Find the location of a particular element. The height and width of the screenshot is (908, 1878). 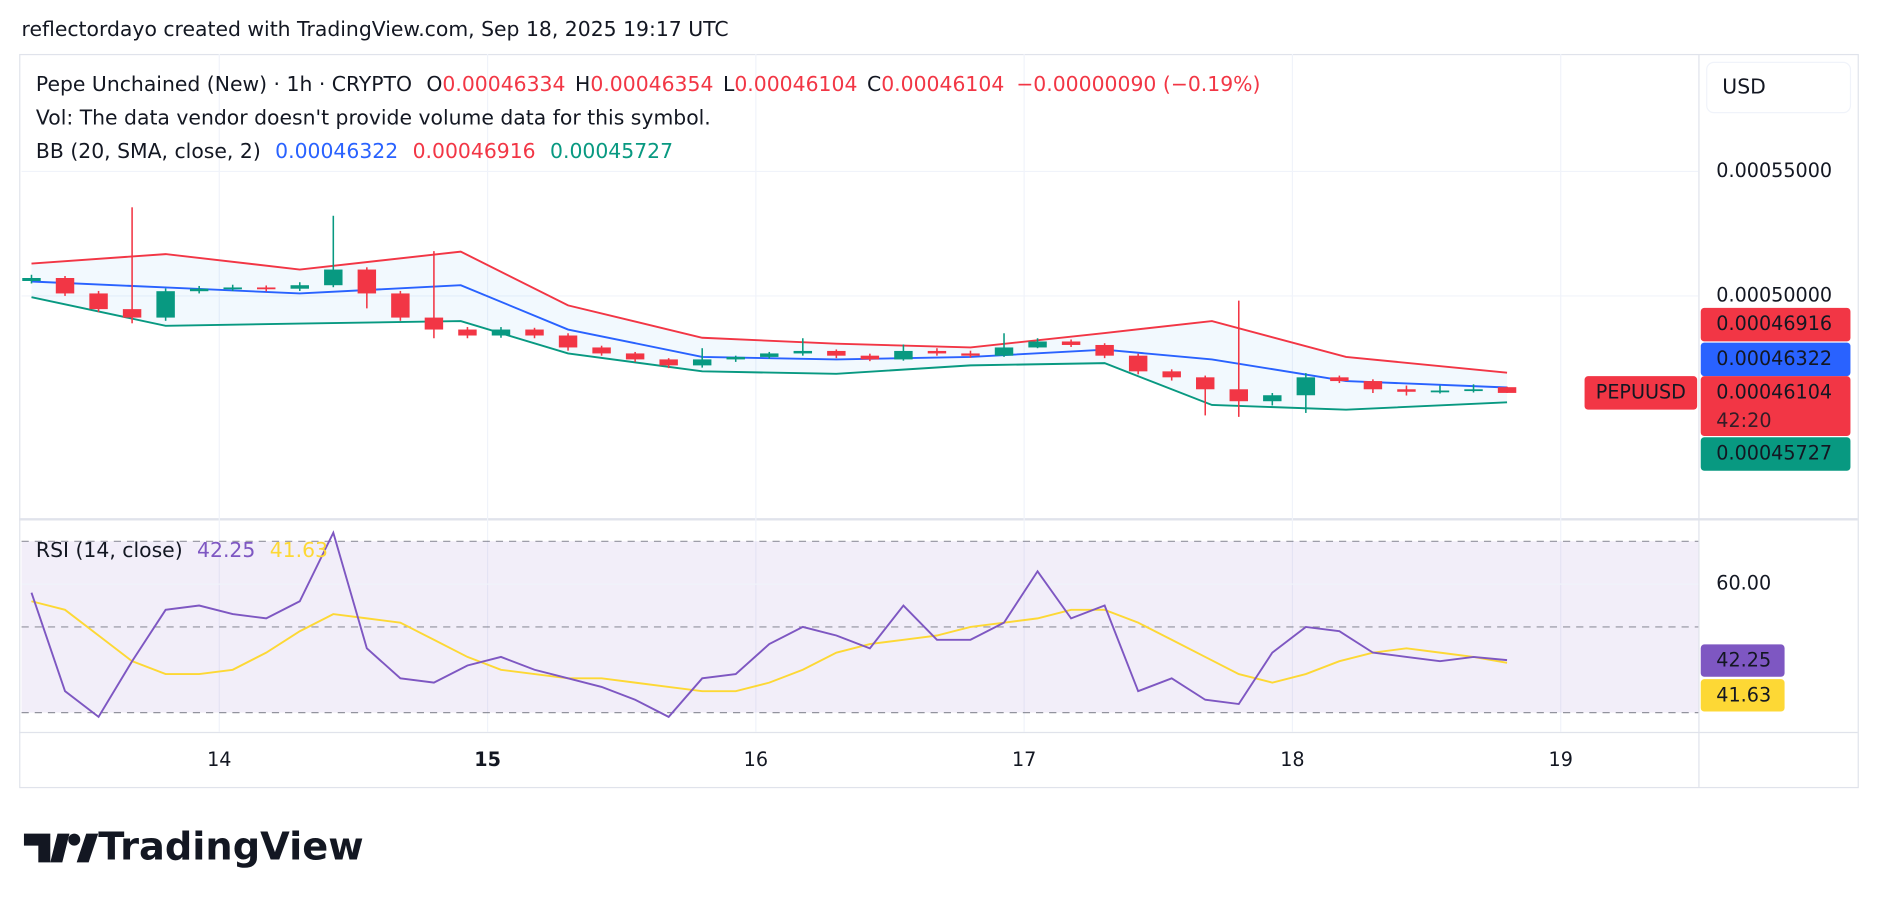

bb-fill is located at coordinates (769, 330).